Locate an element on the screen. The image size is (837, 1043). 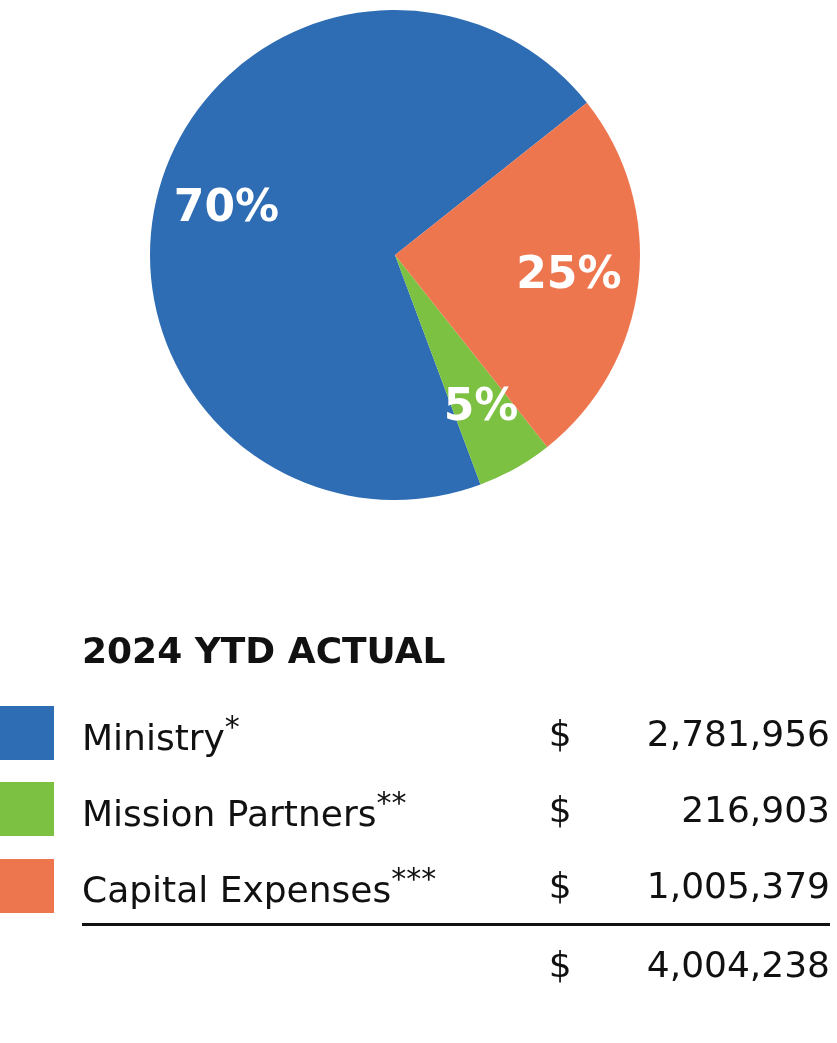
data-label: 70% is located at coordinates (226, 206).